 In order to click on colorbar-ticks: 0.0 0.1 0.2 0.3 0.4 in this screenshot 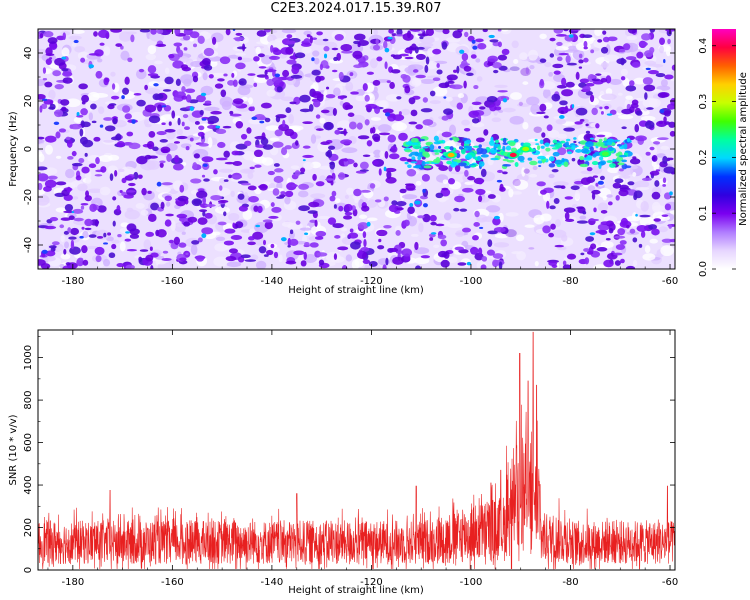, I will do `click(717, 157)`.